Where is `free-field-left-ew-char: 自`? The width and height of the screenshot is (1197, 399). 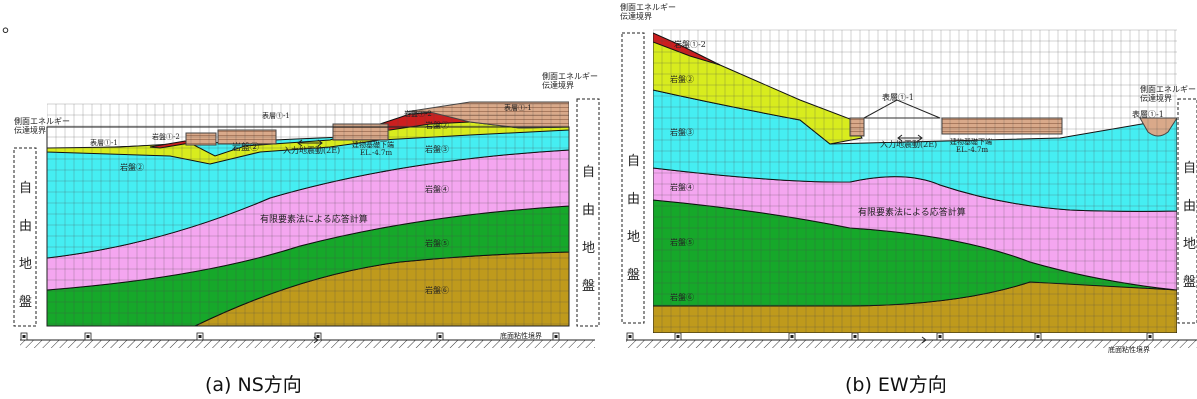 free-field-left-ew-char: 自 is located at coordinates (633, 161).